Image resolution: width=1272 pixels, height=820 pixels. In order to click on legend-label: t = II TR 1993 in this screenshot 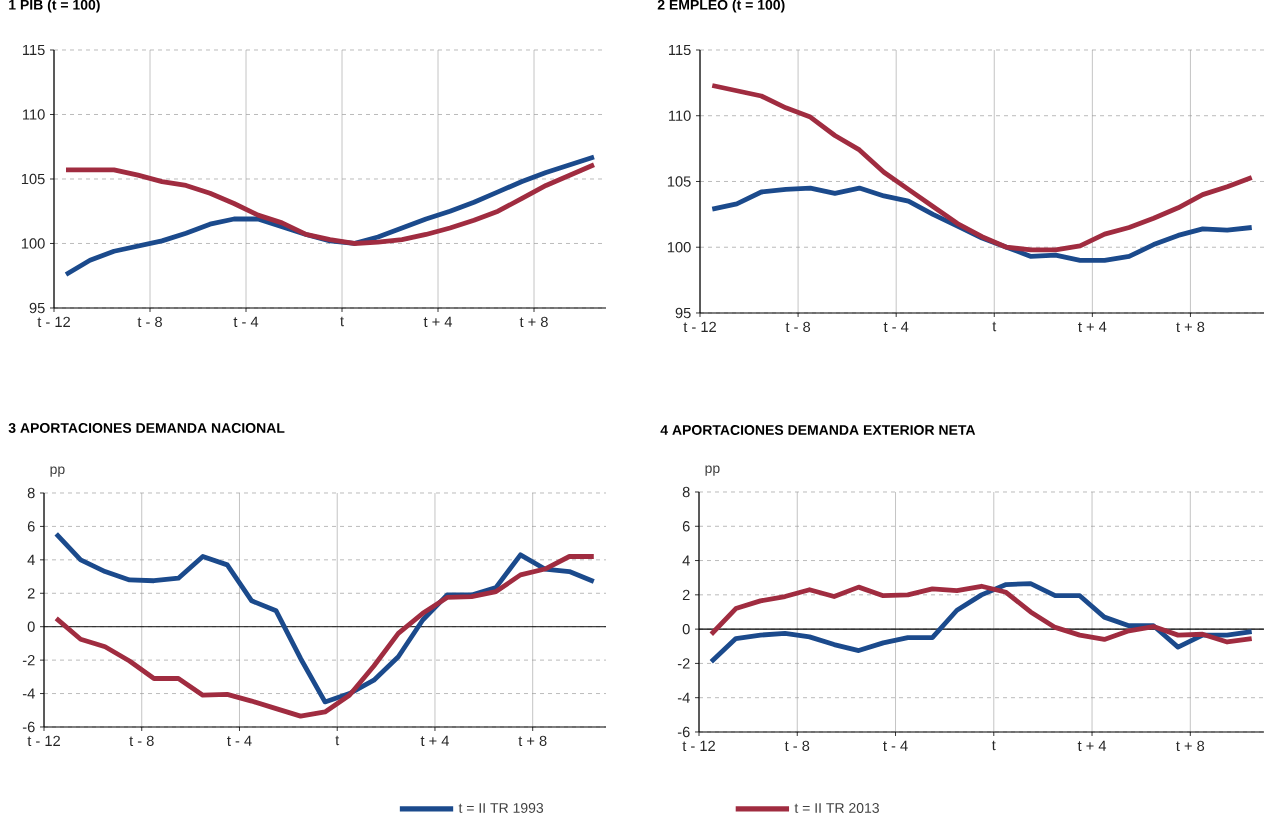, I will do `click(501, 807)`.